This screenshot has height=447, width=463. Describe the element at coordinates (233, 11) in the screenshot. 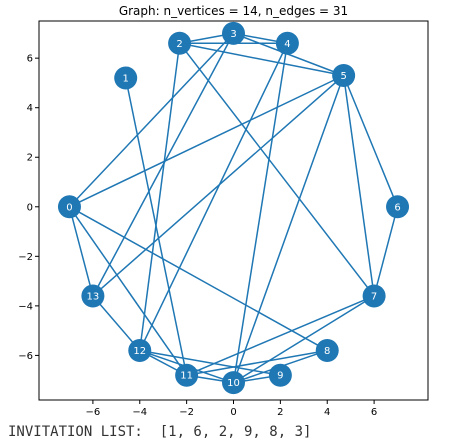

I see `chart-title: Graph: n_vertices = 14, n_edges = 31` at that location.